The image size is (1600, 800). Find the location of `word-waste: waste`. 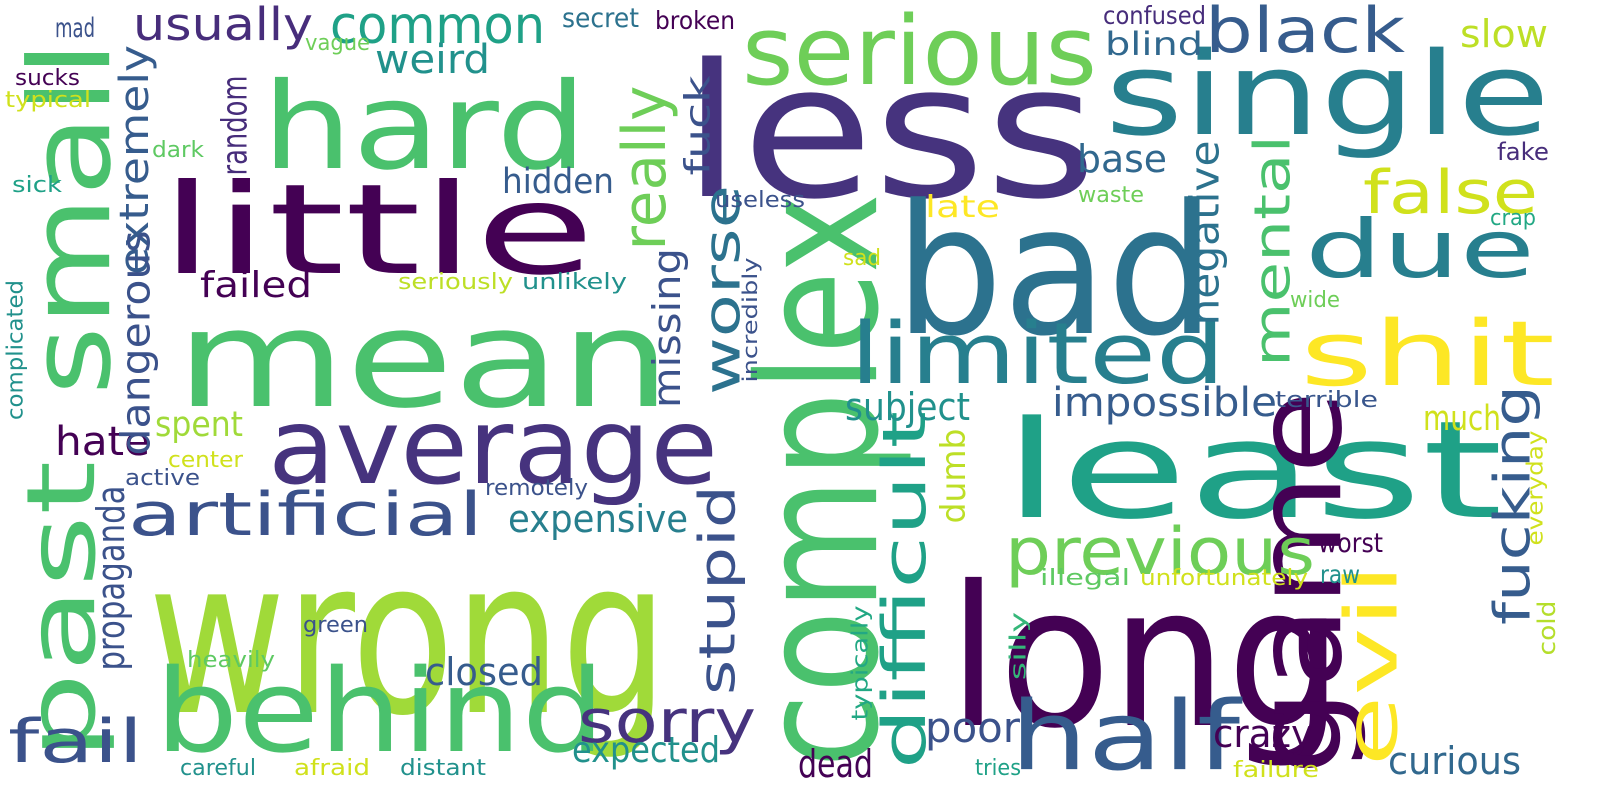

word-waste: waste is located at coordinates (1111, 195).